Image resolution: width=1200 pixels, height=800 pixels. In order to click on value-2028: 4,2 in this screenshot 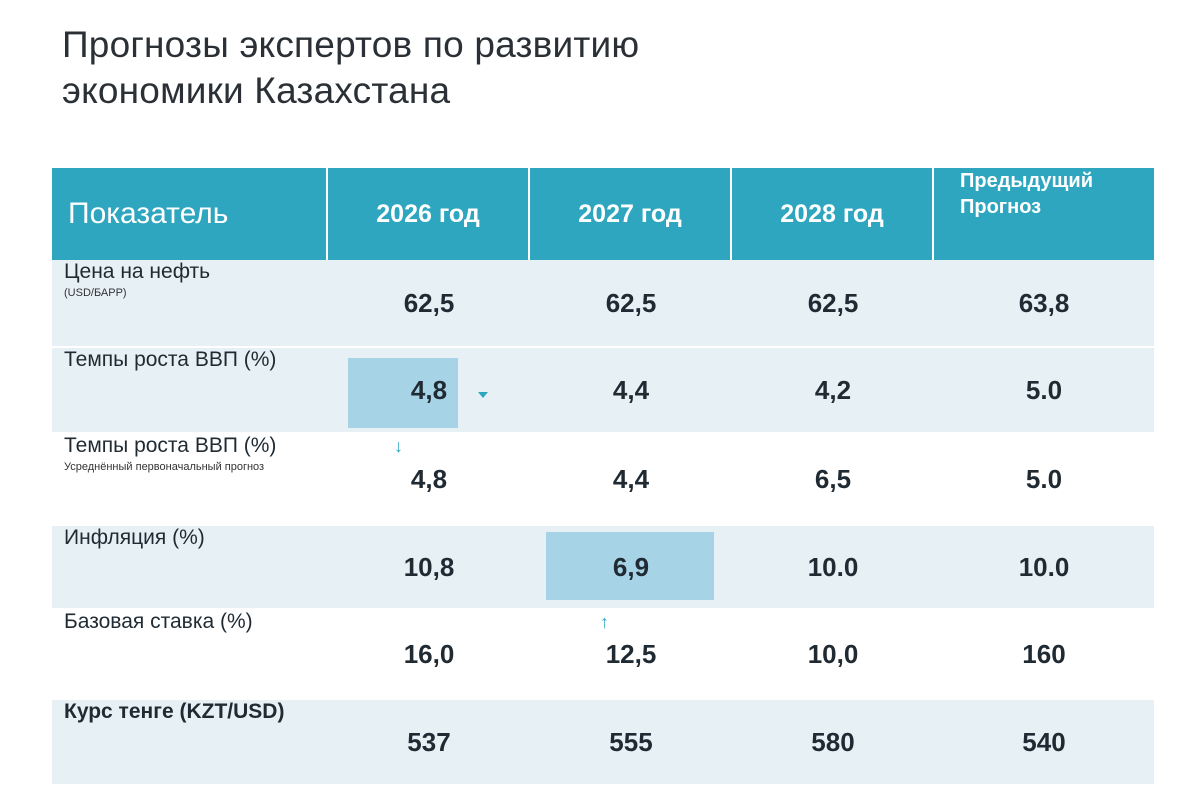, I will do `click(833, 389)`.